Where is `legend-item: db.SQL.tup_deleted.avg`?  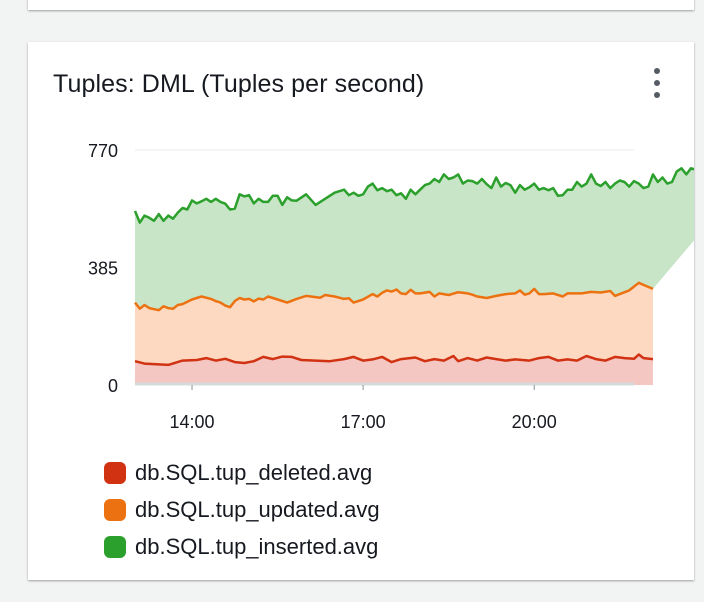 legend-item: db.SQL.tup_deleted.avg is located at coordinates (242, 472).